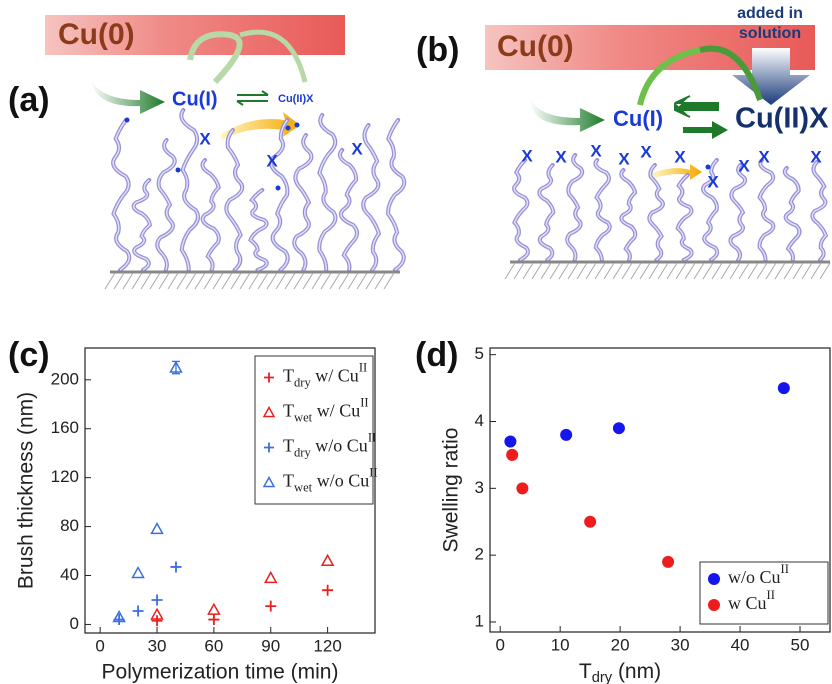 This screenshot has width=832, height=684. Describe the element at coordinates (69, 525) in the screenshot. I see `y-tick-label: 80` at that location.